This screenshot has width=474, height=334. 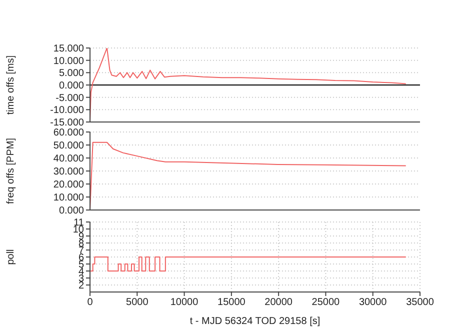 I want to click on y-tick-label: 30.000, so click(x=68, y=172).